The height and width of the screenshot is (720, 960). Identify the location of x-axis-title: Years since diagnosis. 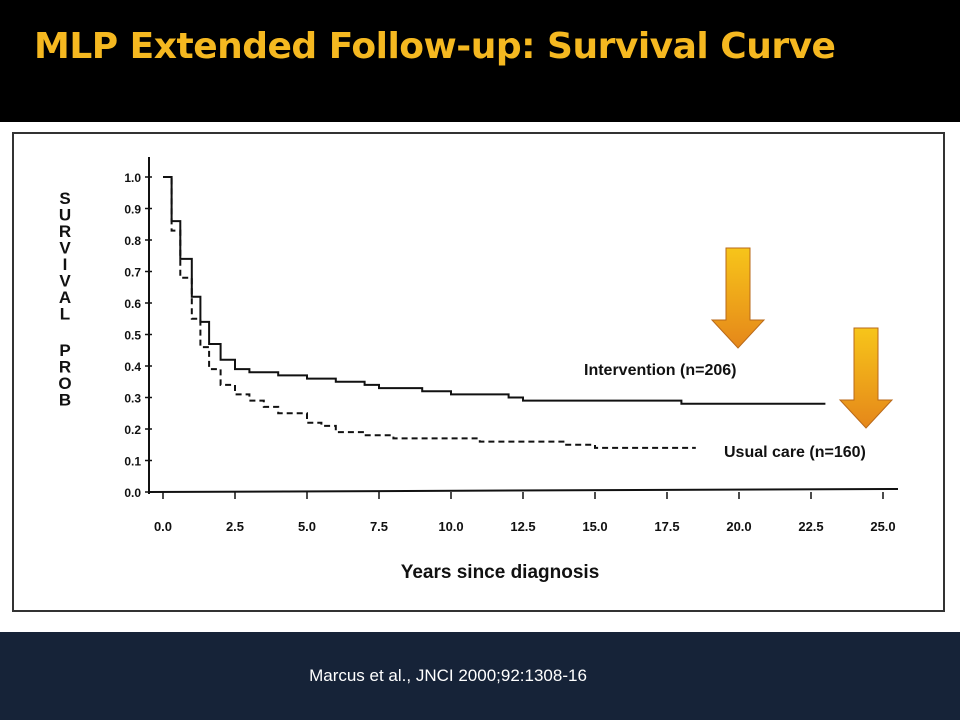
(500, 572).